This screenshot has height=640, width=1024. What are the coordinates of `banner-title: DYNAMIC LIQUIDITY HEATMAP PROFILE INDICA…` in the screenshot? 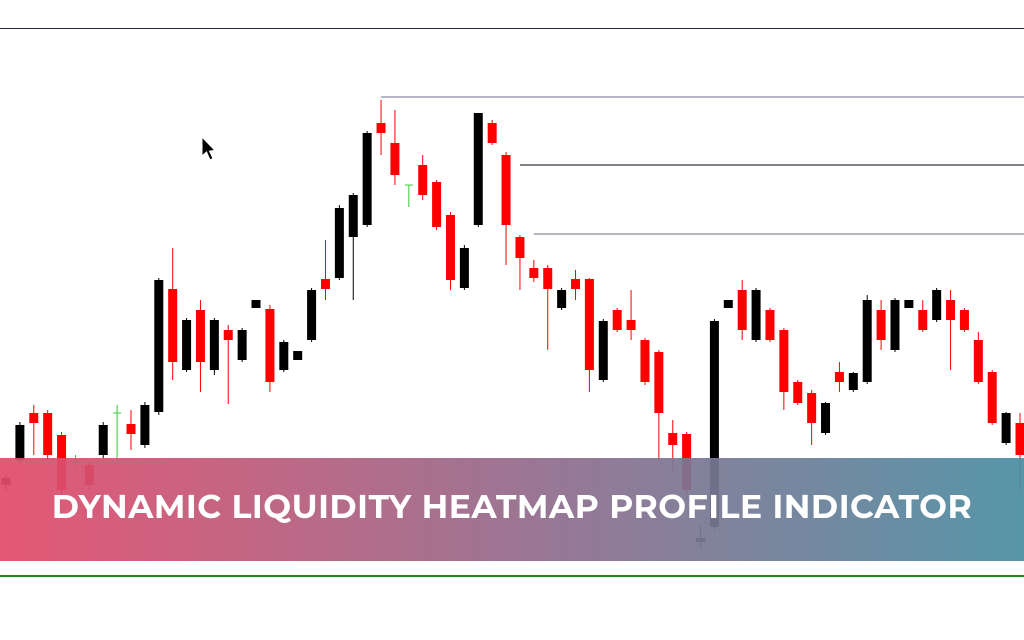 It's located at (512, 507).